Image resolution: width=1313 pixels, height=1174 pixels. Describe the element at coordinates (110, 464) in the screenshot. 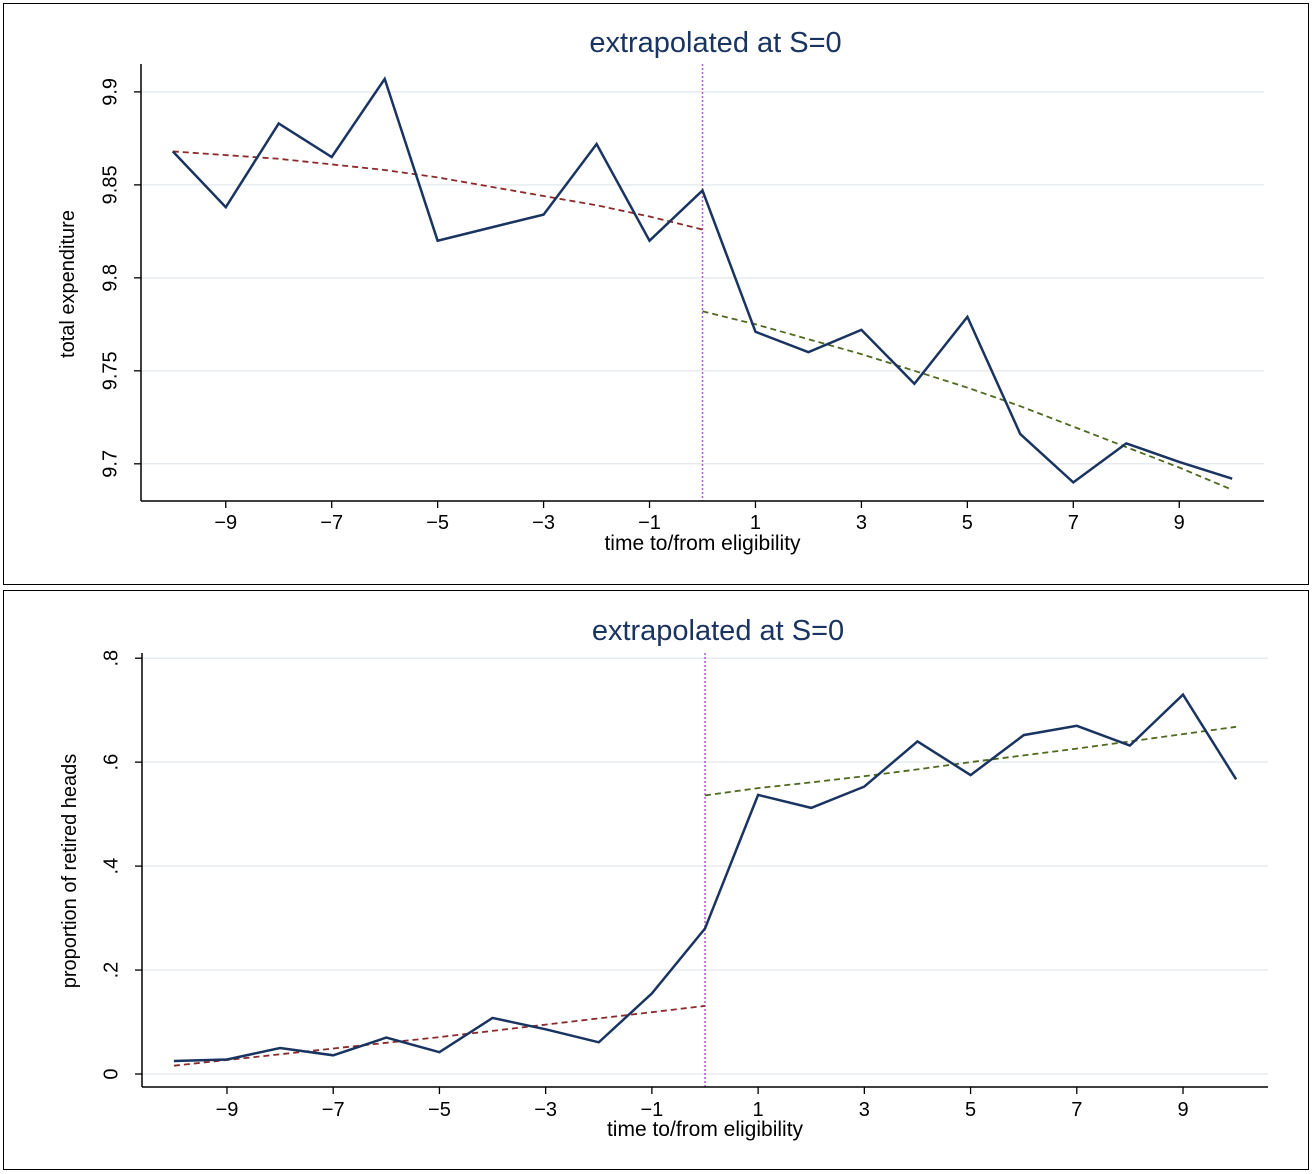

I see `y-tick-label: 9.7` at that location.